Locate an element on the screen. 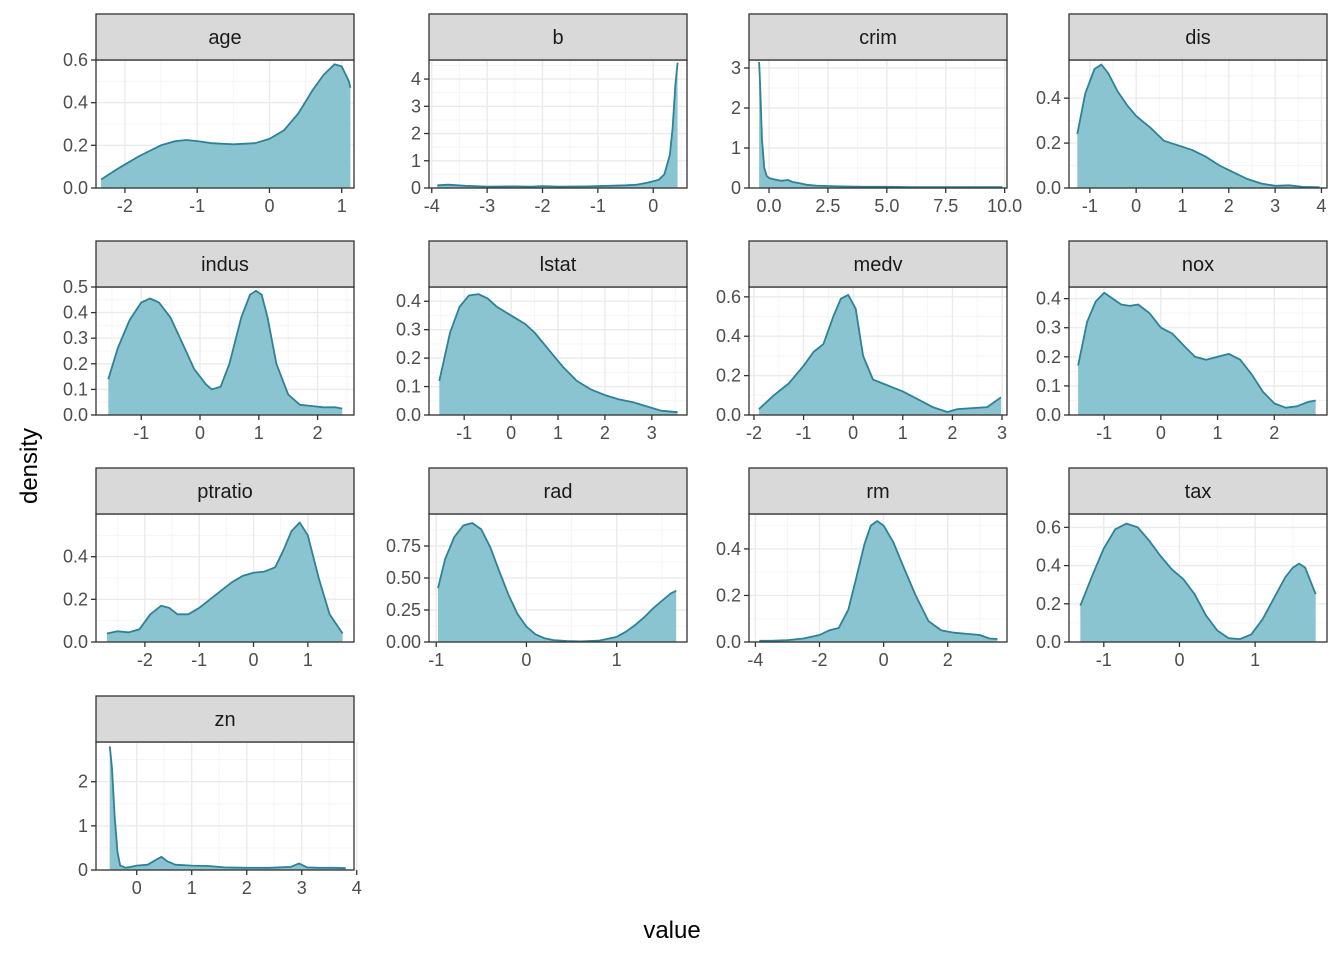 Image resolution: width=1344 pixels, height=960 pixels. facet-strip-label: tax is located at coordinates (1198, 492).